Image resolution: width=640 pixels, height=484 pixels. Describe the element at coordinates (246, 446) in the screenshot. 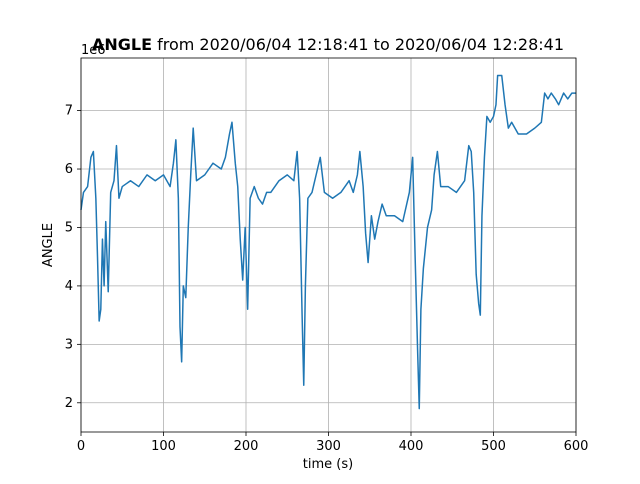

I see `x-tick-label: 200` at that location.